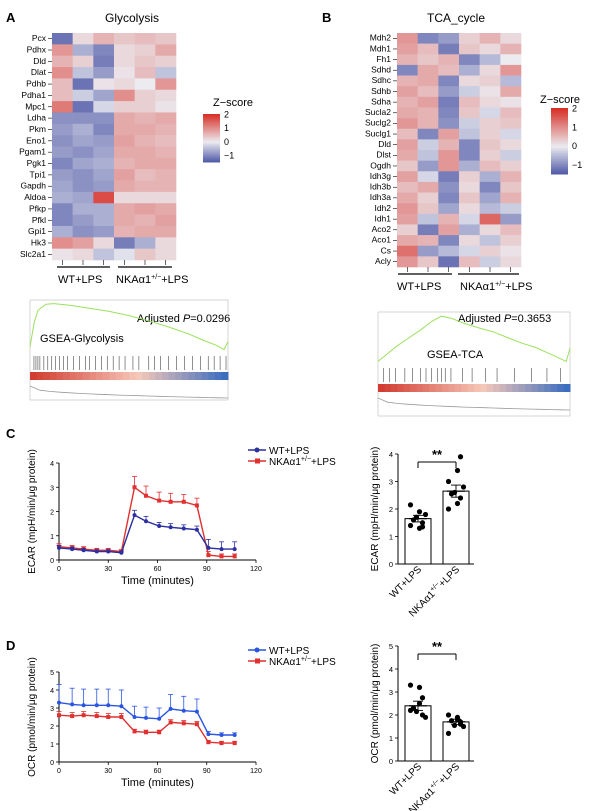 Image resolution: width=600 pixels, height=811 pixels. I want to click on y-tick-label: 4, so click(52, 464).